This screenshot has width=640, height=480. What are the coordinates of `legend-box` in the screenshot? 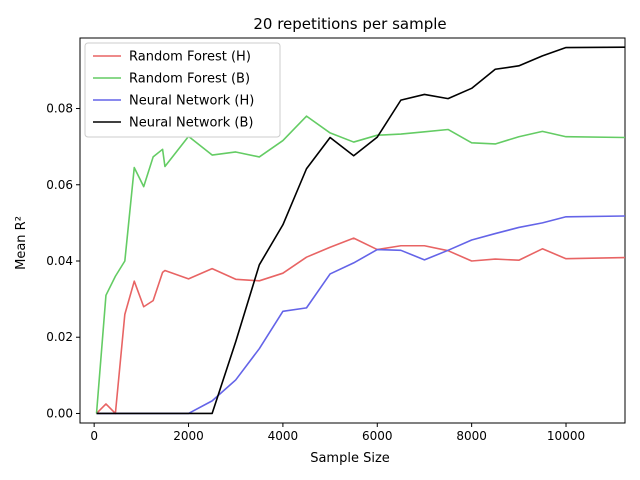 It's located at (182, 90).